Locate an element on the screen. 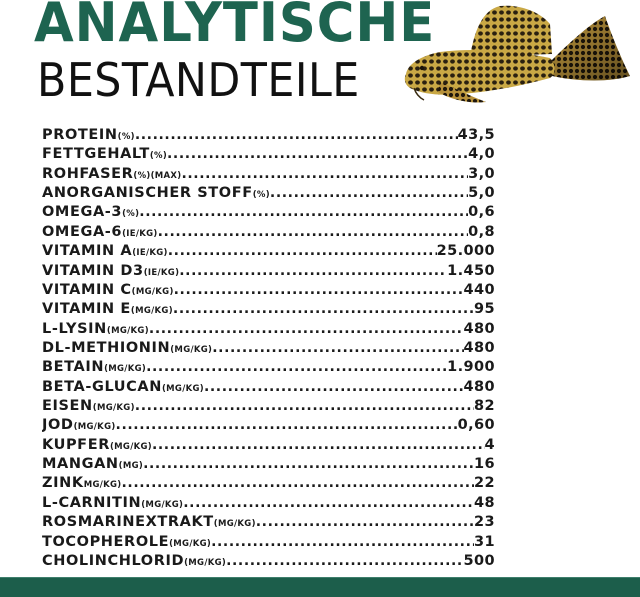  item-value: 0,60 is located at coordinates (476, 425).